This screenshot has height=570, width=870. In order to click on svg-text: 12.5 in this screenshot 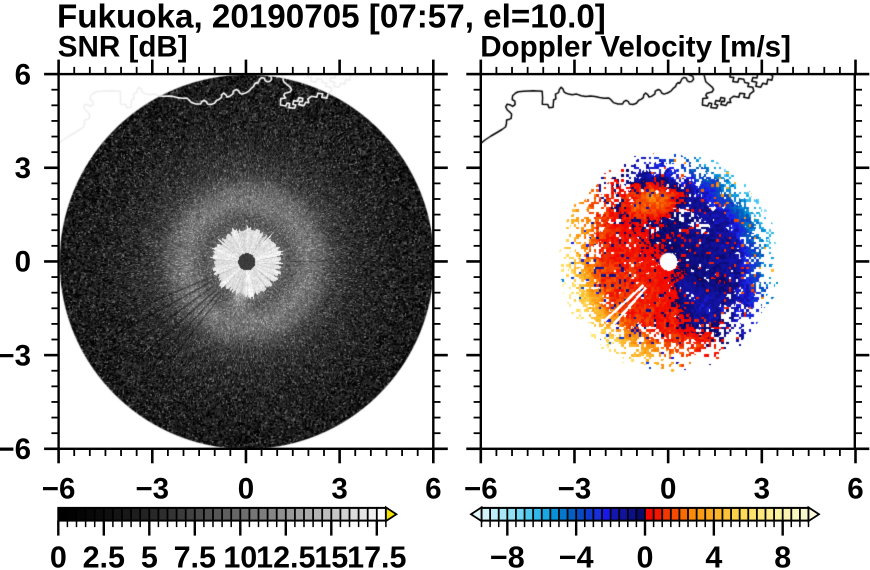, I will do `click(285, 555)`.